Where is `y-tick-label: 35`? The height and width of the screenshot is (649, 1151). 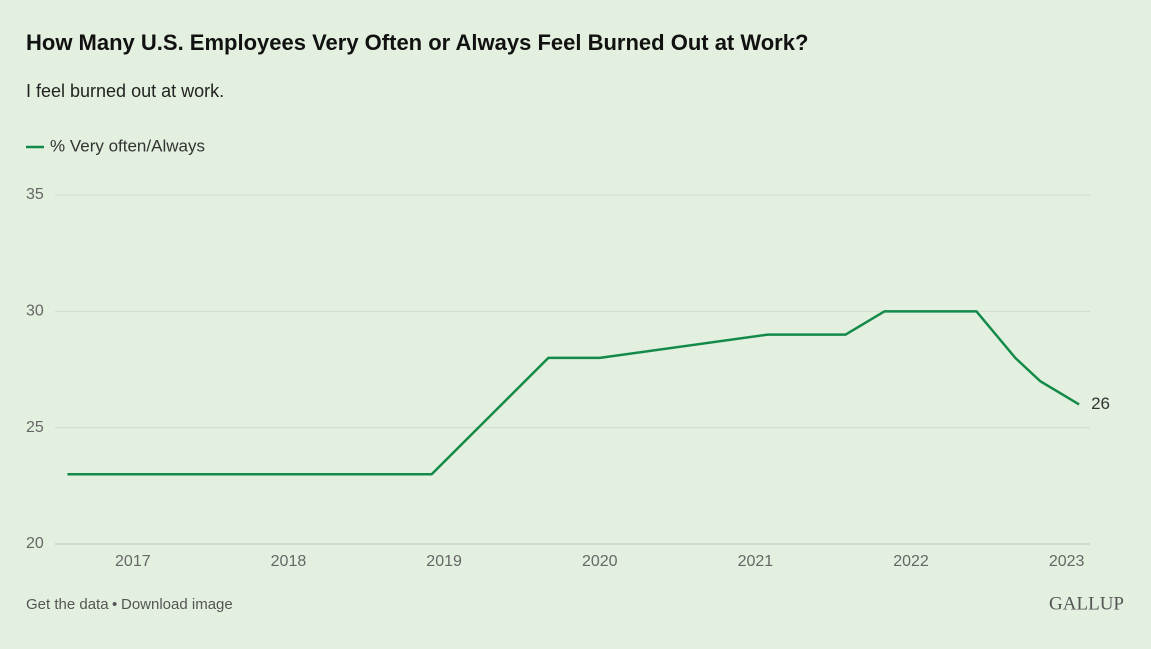 y-tick-label: 35 is located at coordinates (35, 194).